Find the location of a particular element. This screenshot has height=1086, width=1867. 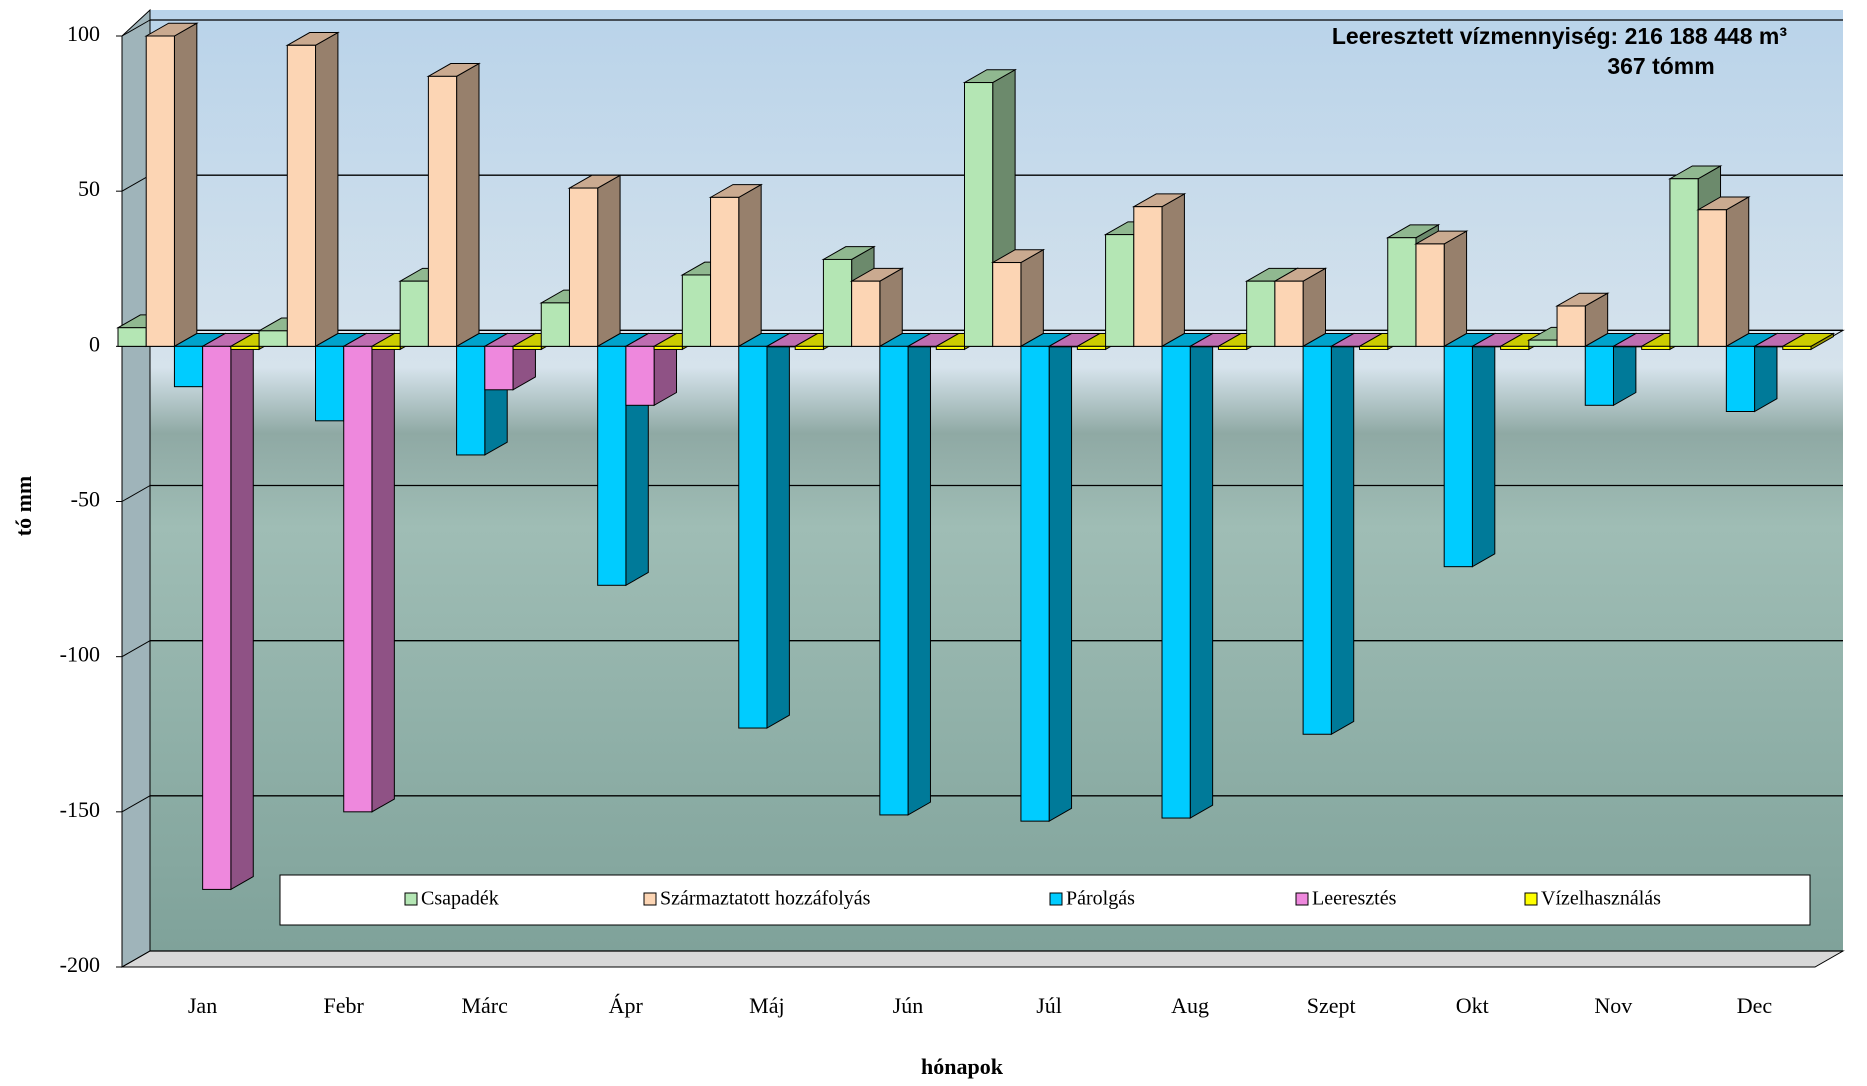

y-tick-label: -200 is located at coordinates (80, 964).